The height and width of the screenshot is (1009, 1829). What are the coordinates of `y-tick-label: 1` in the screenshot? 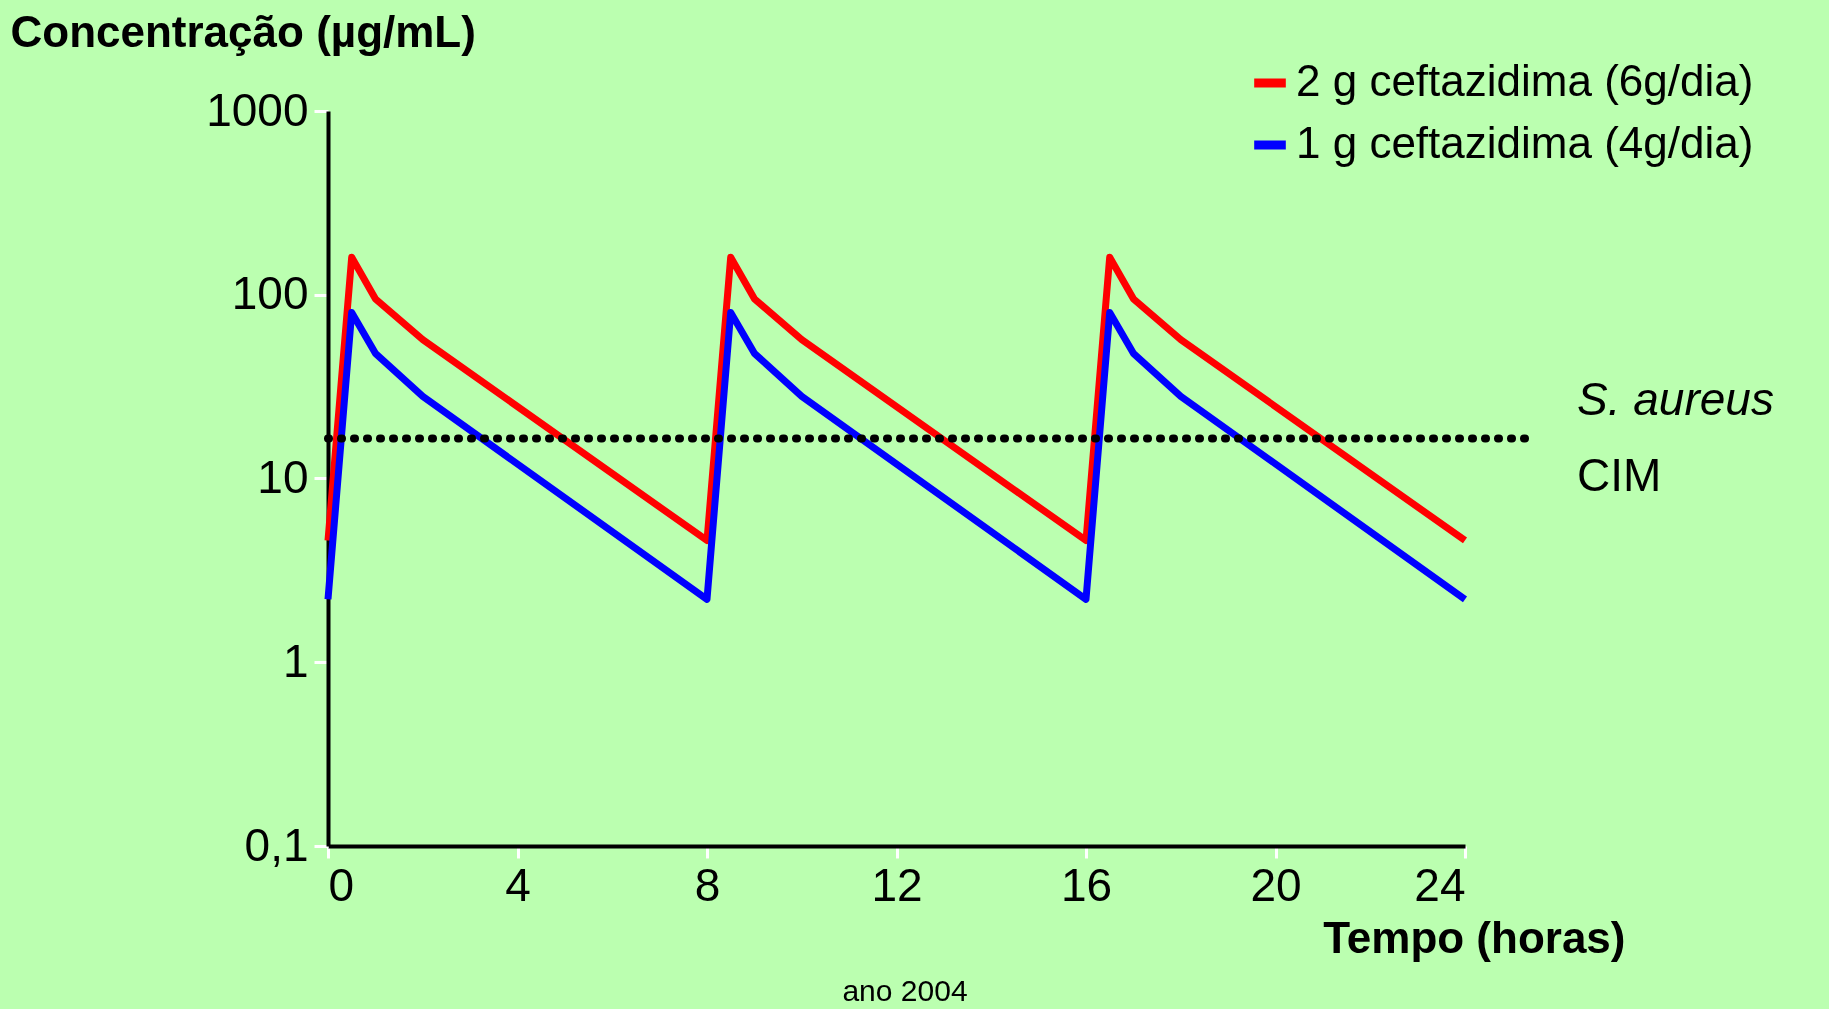 It's located at (295, 660).